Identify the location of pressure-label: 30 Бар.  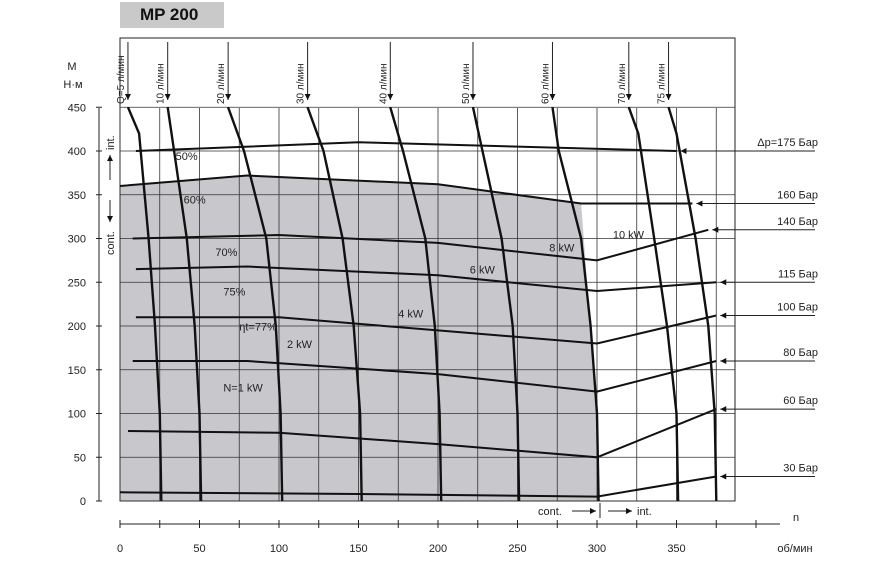
(800, 469).